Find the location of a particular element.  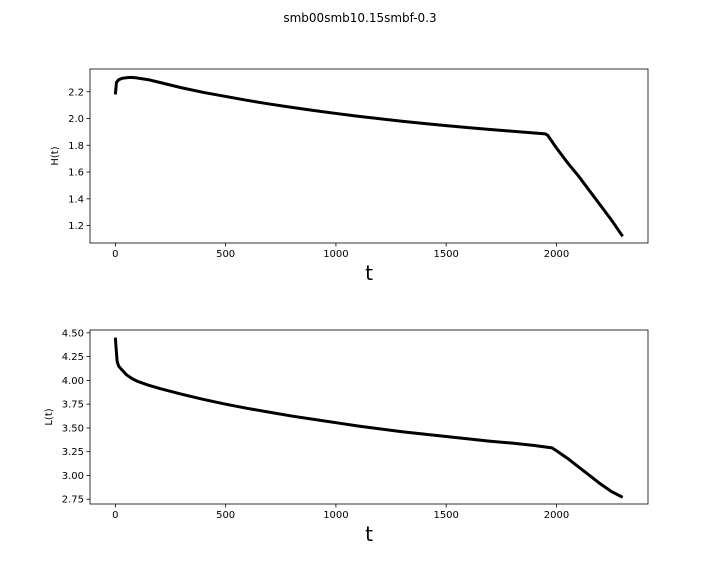

bottom-x-tick-label: 2000 is located at coordinates (556, 515).